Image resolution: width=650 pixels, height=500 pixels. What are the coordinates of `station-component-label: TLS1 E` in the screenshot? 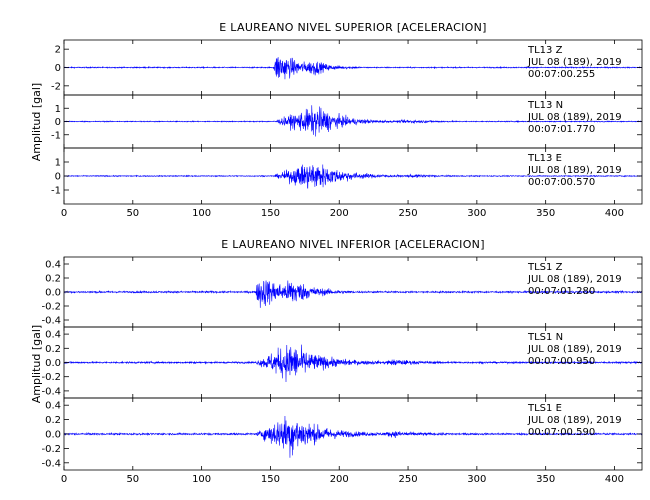 It's located at (544, 408).